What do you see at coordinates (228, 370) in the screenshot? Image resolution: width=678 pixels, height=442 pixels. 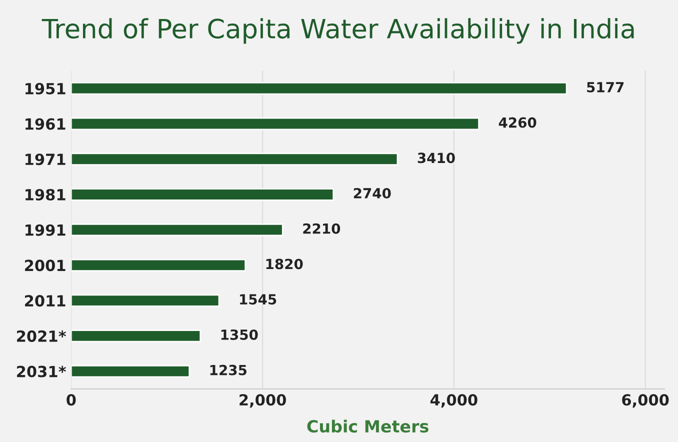 I see `data-label: 1235` at bounding box center [228, 370].